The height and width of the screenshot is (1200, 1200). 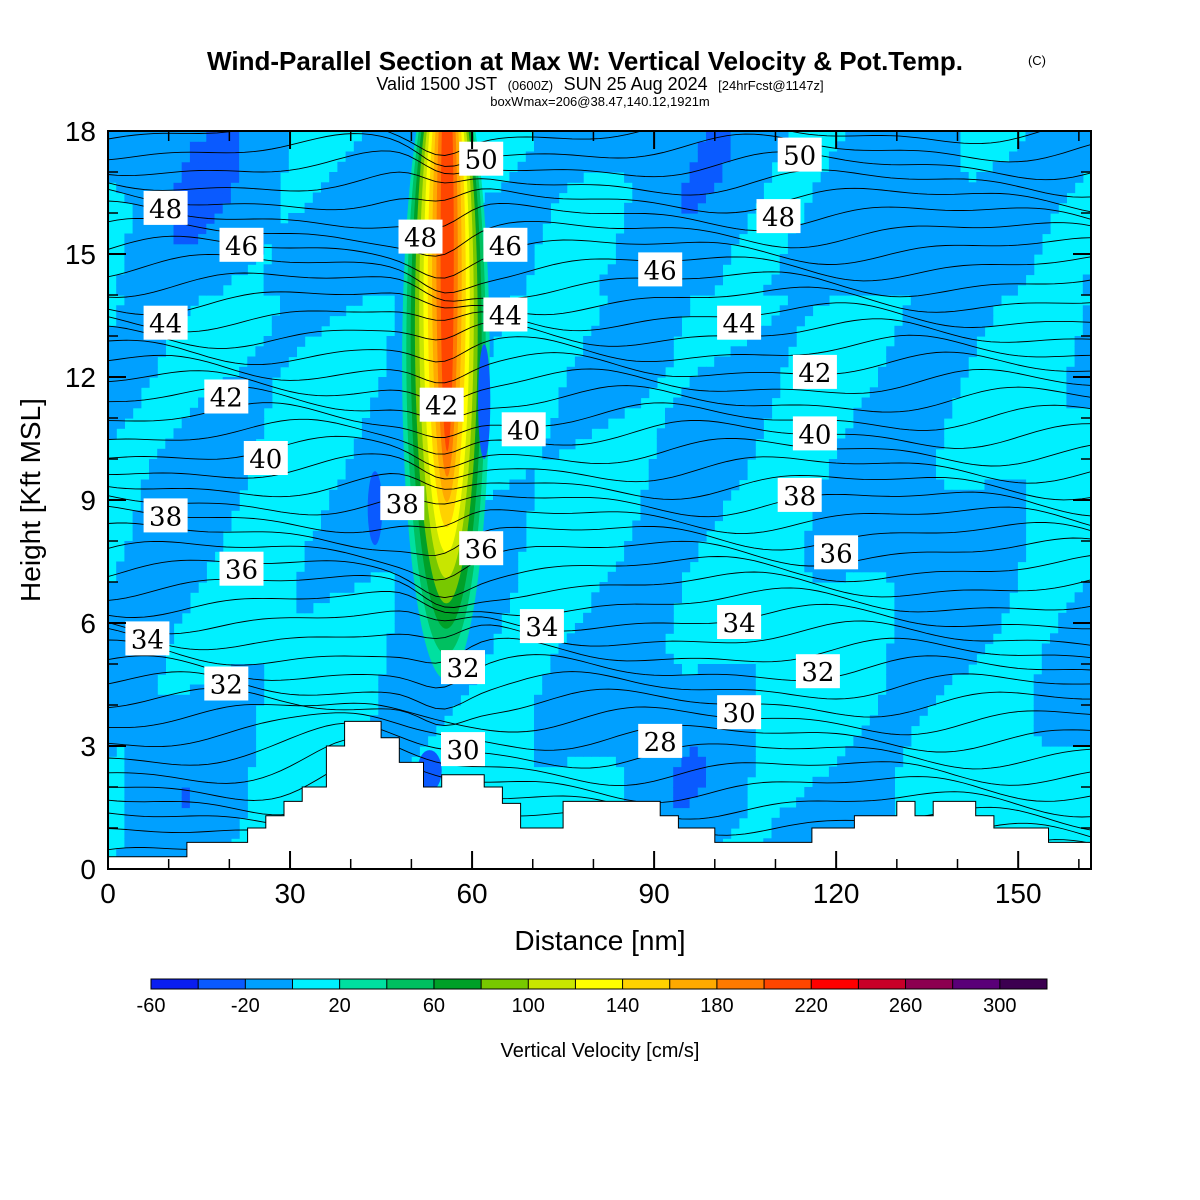 I want to click on contour-label-box, so click(x=799, y=154).